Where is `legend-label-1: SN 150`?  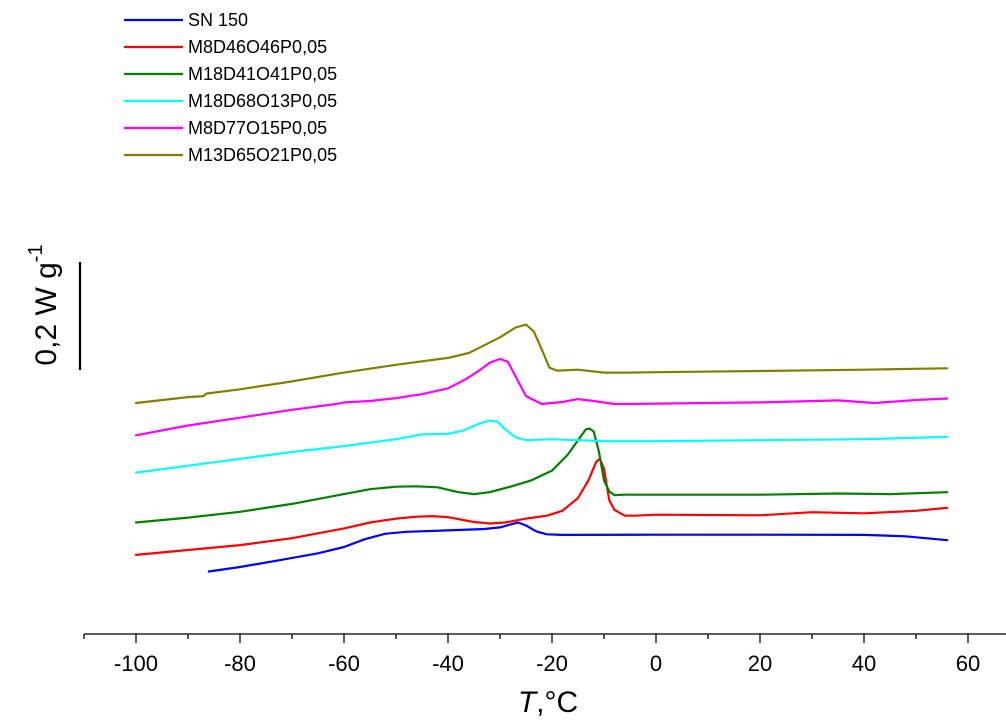 legend-label-1: SN 150 is located at coordinates (218, 20).